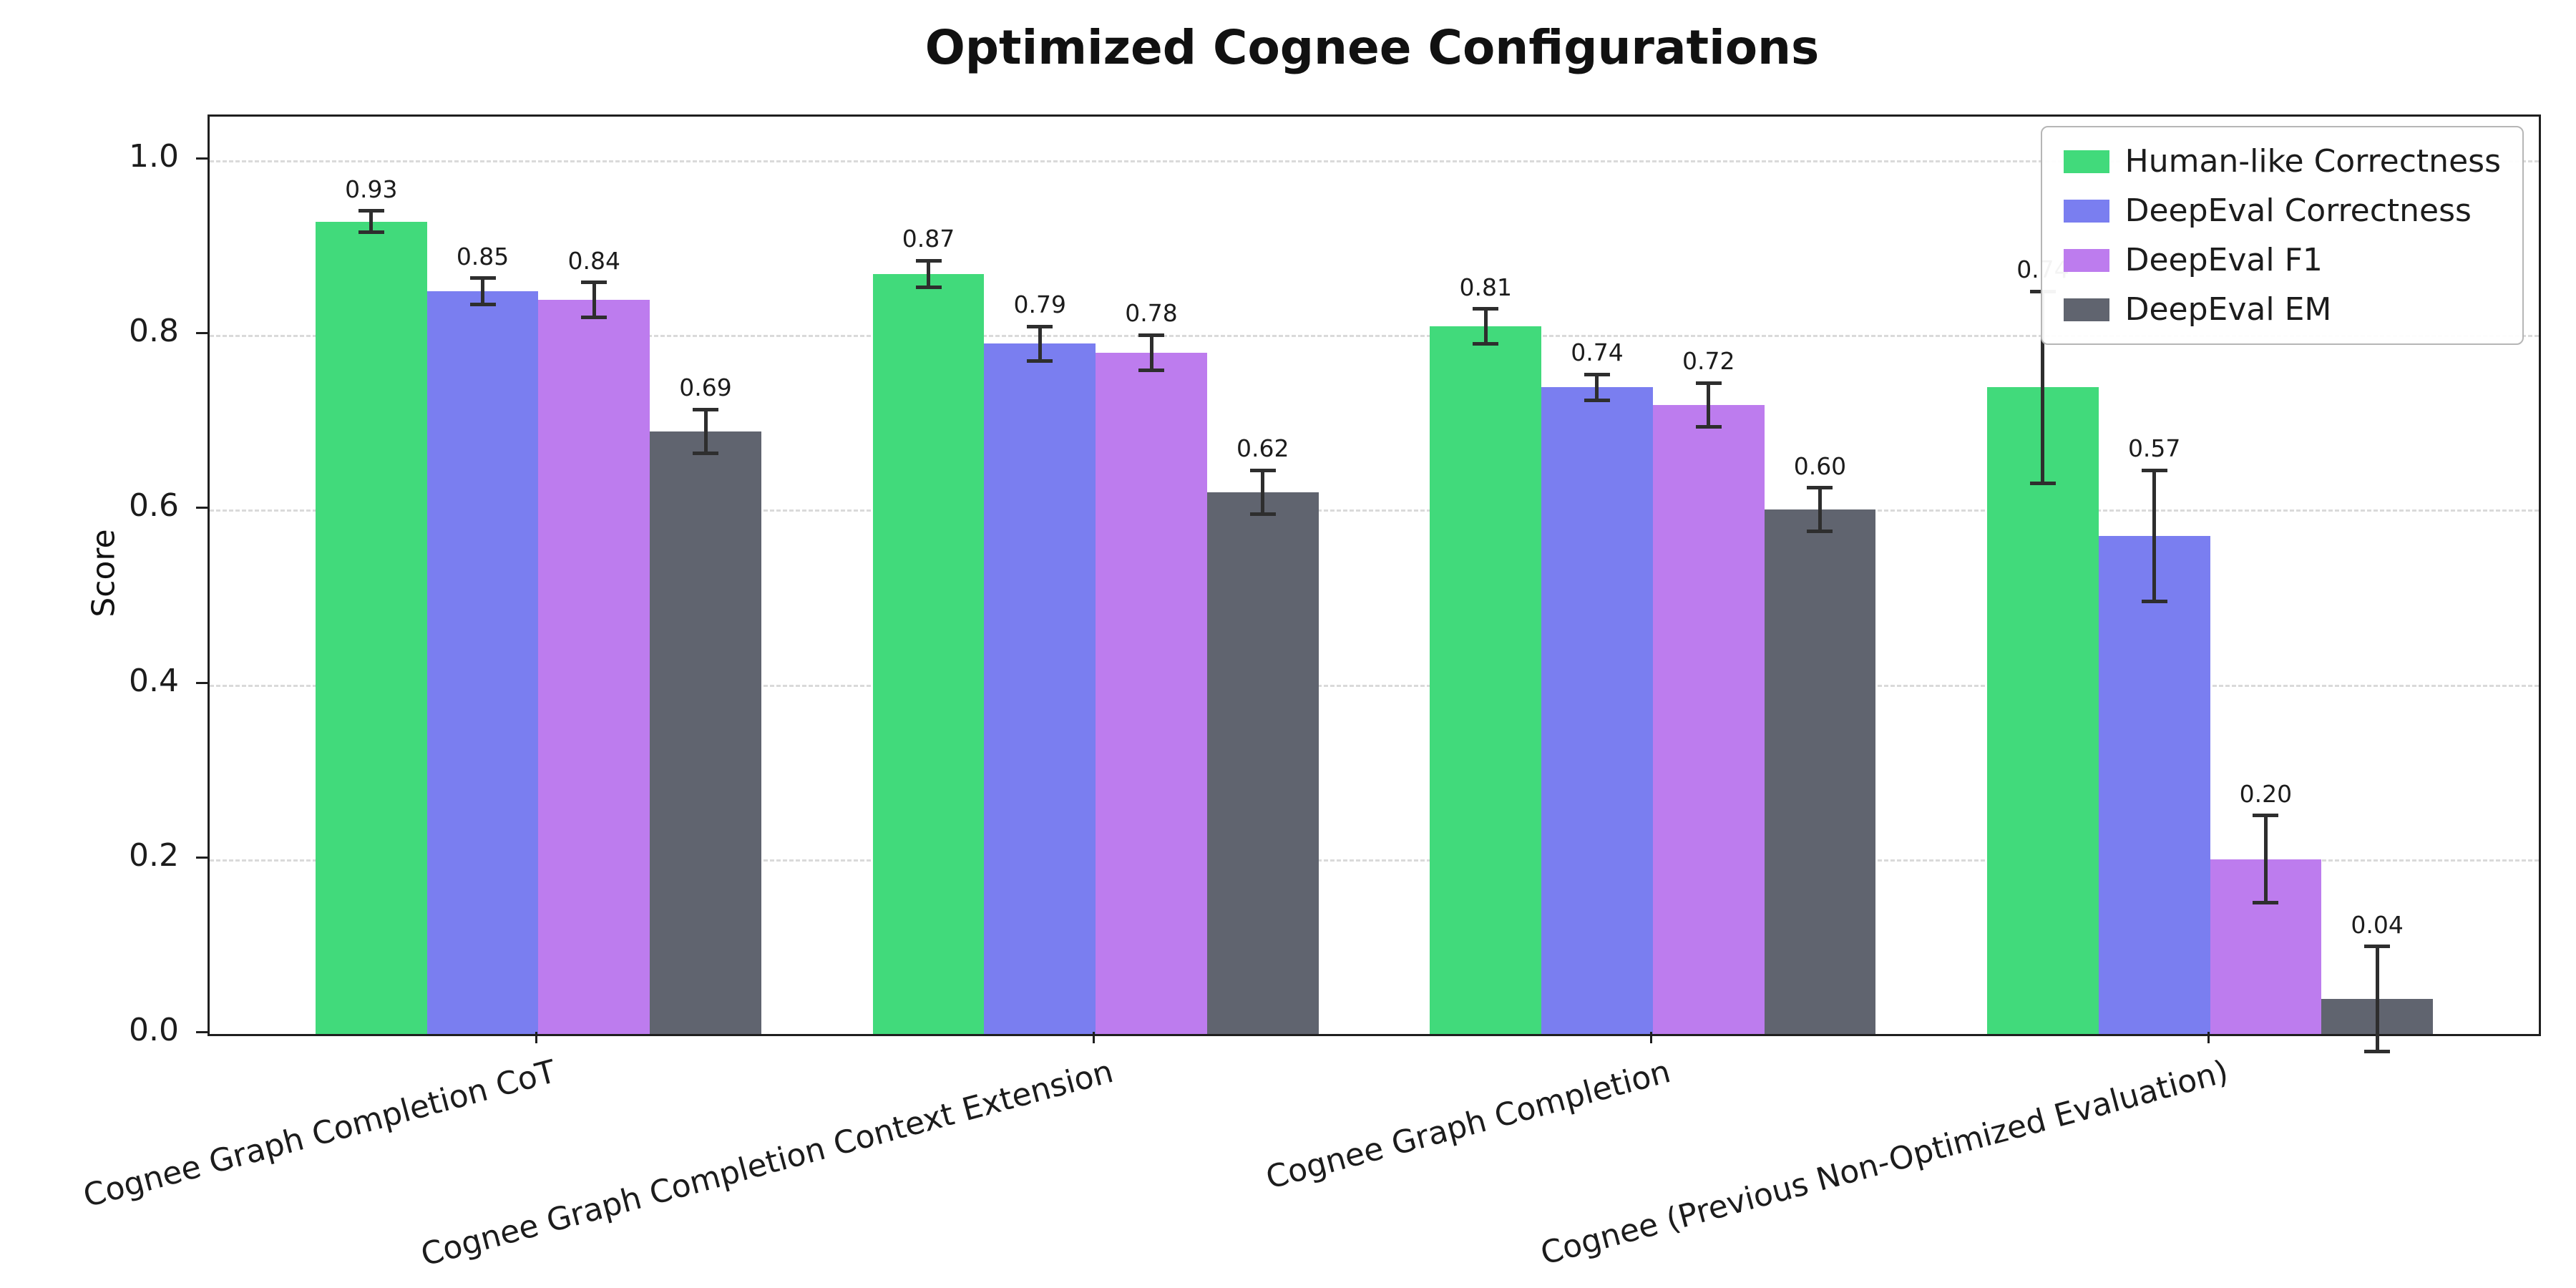 This screenshot has width=2576, height=1288. Describe the element at coordinates (2377, 924) in the screenshot. I see `value-label: 0.04` at that location.